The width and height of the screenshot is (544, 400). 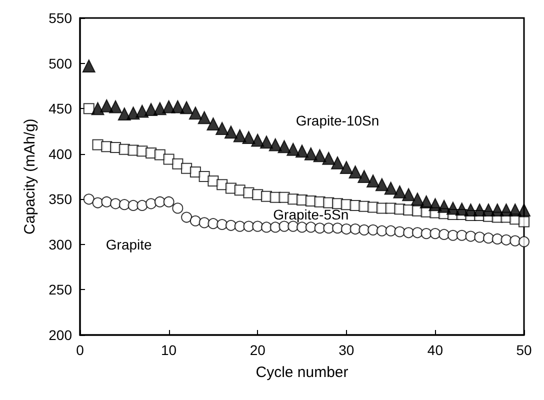 I want to click on series-label: Grapite-5Sn, so click(x=311, y=214).